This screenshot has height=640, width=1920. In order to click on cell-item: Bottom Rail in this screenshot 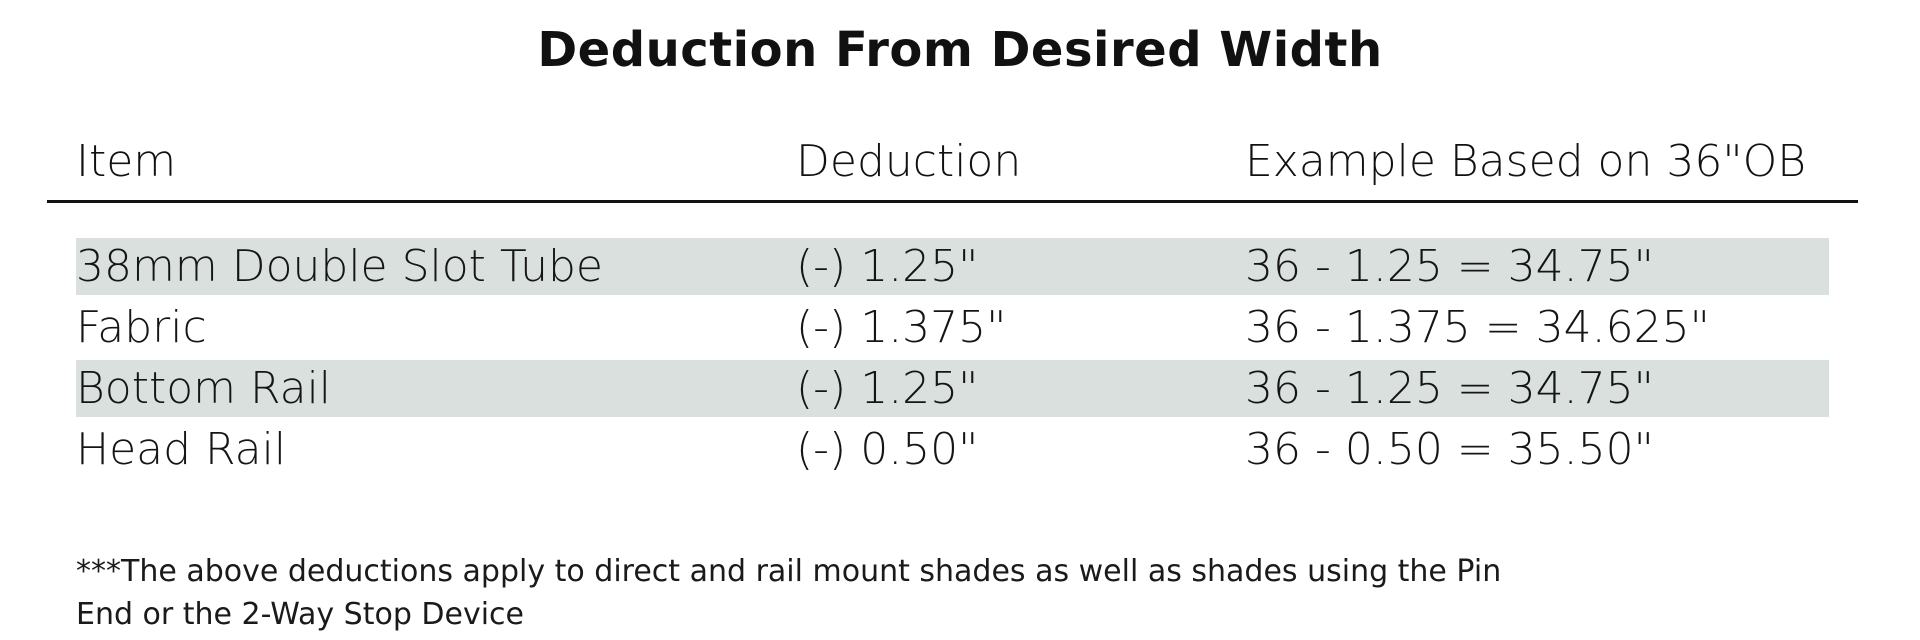, I will do `click(204, 388)`.